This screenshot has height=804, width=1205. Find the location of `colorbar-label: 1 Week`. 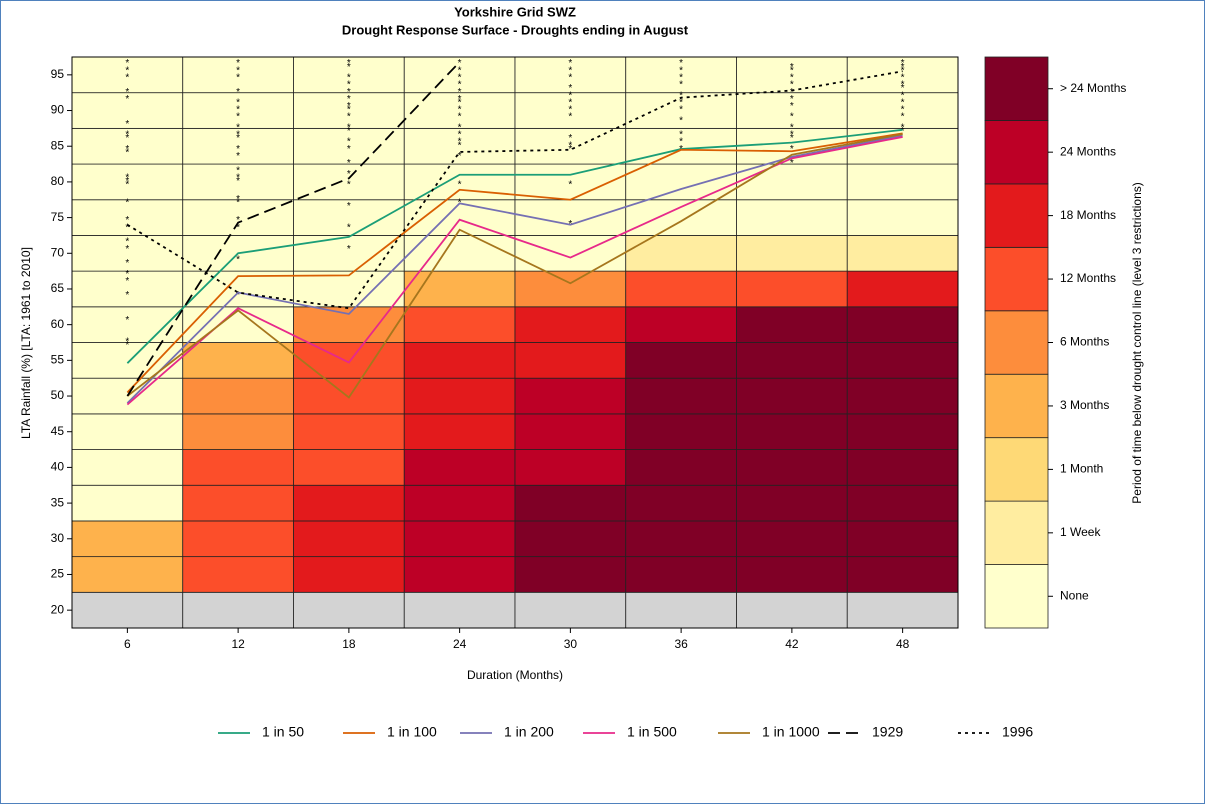

colorbar-label: 1 Week is located at coordinates (1080, 532).